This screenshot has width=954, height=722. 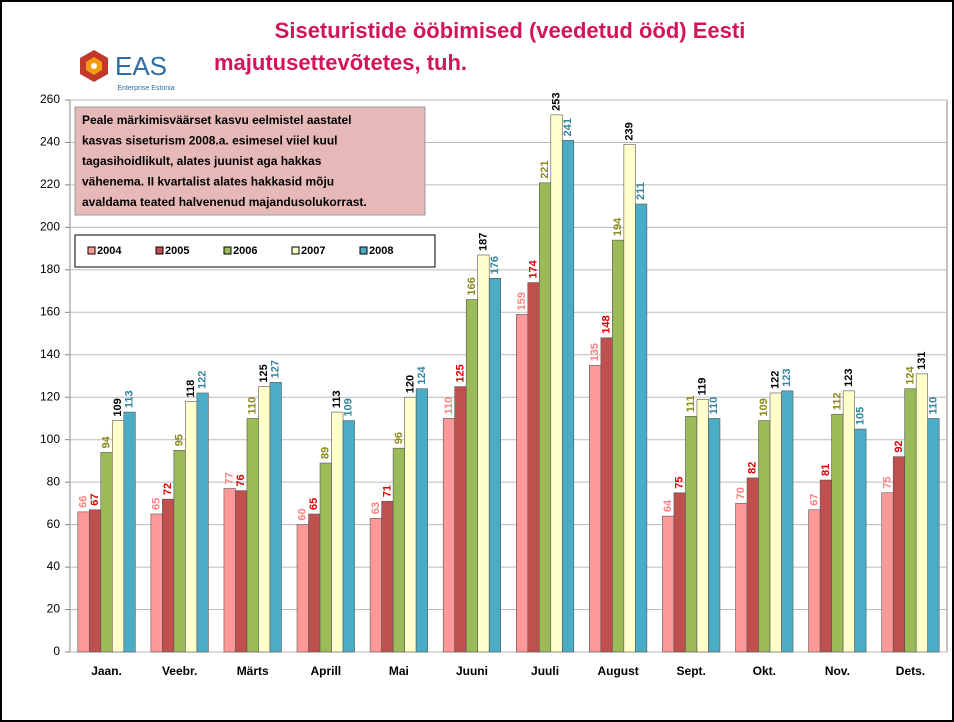 I want to click on y-tick-label: 60, so click(x=54, y=524).